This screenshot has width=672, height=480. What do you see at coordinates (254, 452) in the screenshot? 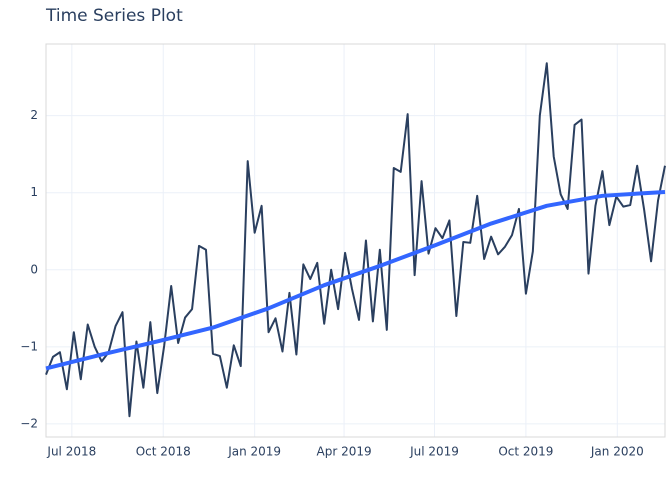
I see `x-tick-label: Jan 2019` at bounding box center [254, 452].